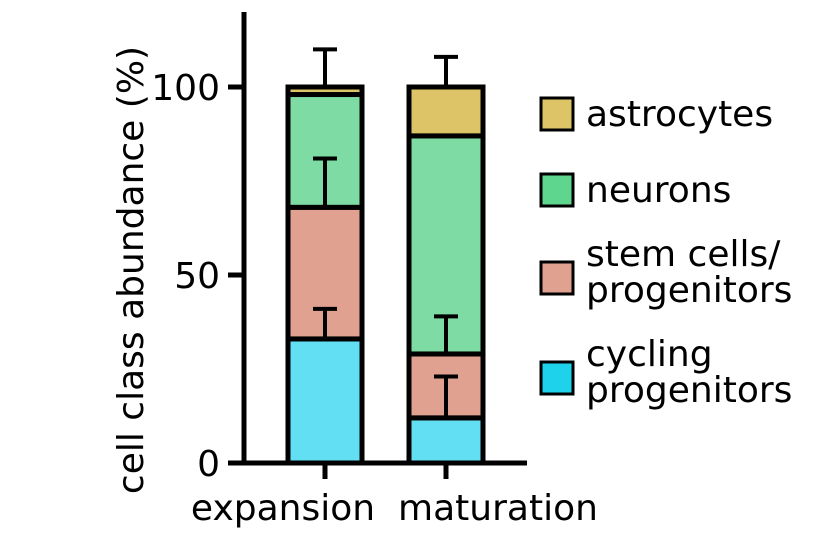  I want to click on y-tick-label: 50, so click(197, 276).